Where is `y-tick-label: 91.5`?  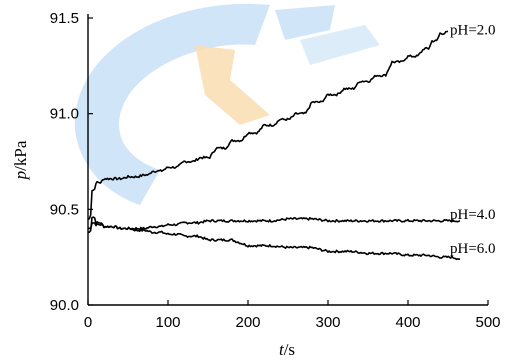 y-tick-label: 91.5 is located at coordinates (64, 18).